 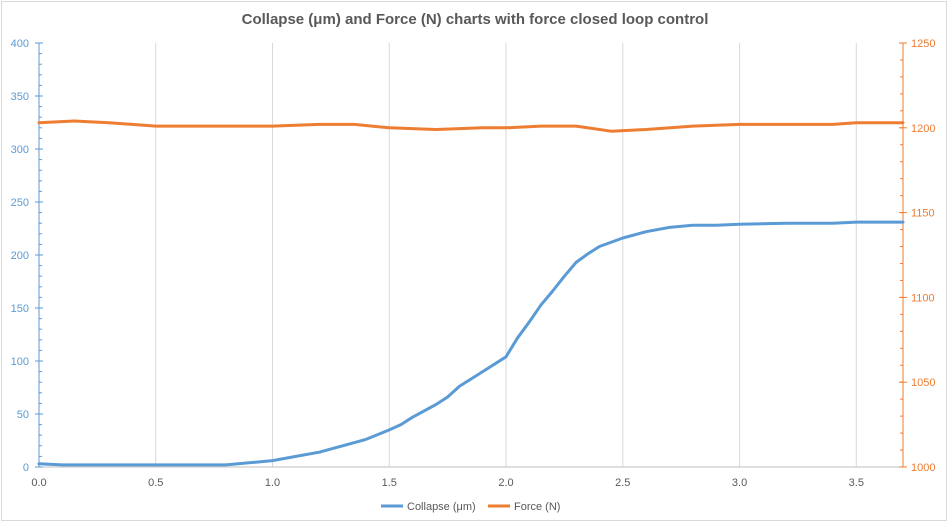 I want to click on x-tick-label: 2.5, so click(x=622, y=483).